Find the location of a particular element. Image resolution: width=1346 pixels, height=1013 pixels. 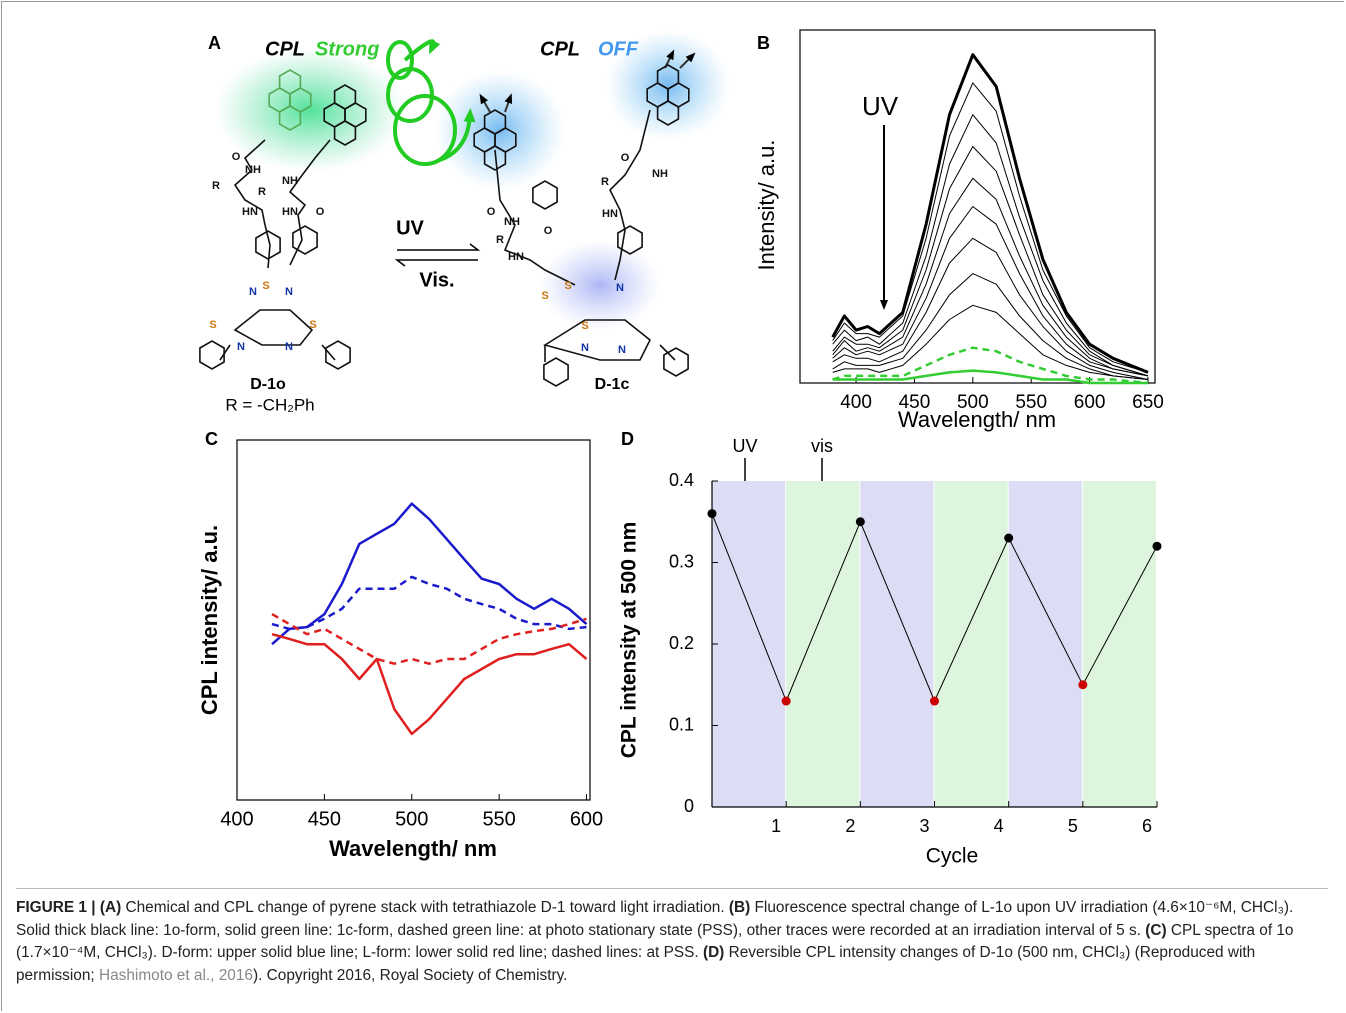

backward-arrow is located at coordinates (436, 263).